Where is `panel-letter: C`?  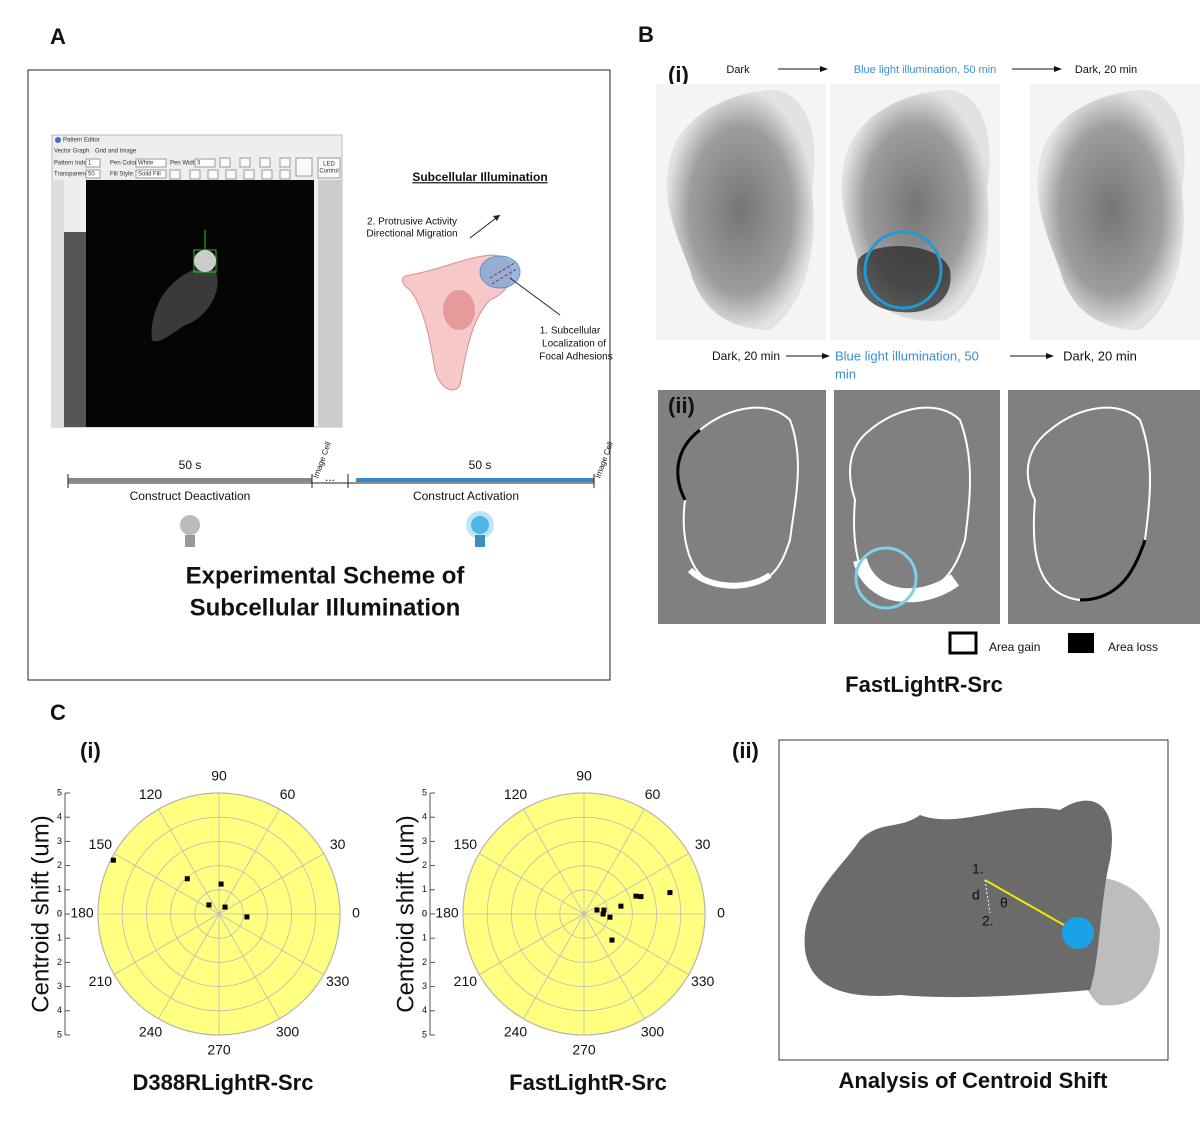
panel-letter: C is located at coordinates (58, 712).